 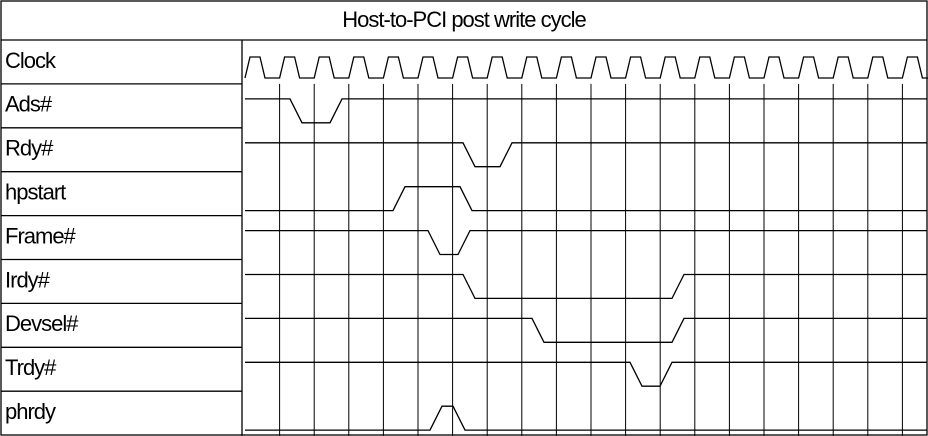 What do you see at coordinates (35, 191) in the screenshot?
I see `signal-label: hpstart` at bounding box center [35, 191].